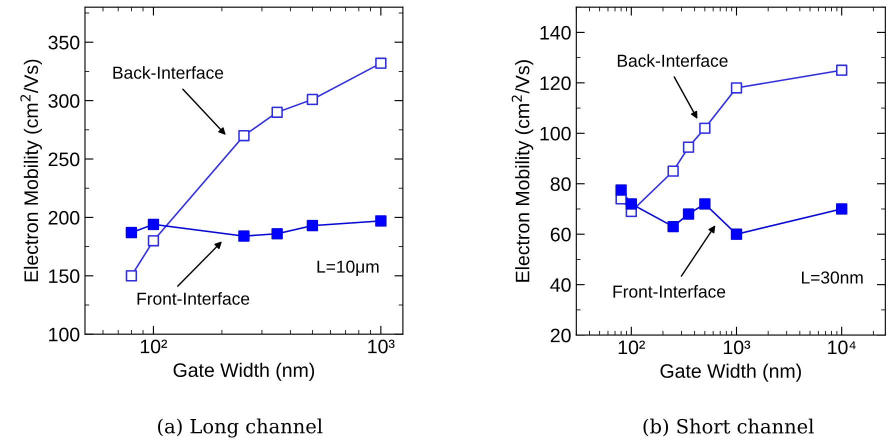  What do you see at coordinates (64, 159) in the screenshot?
I see `y-tick-label: 250` at bounding box center [64, 159].